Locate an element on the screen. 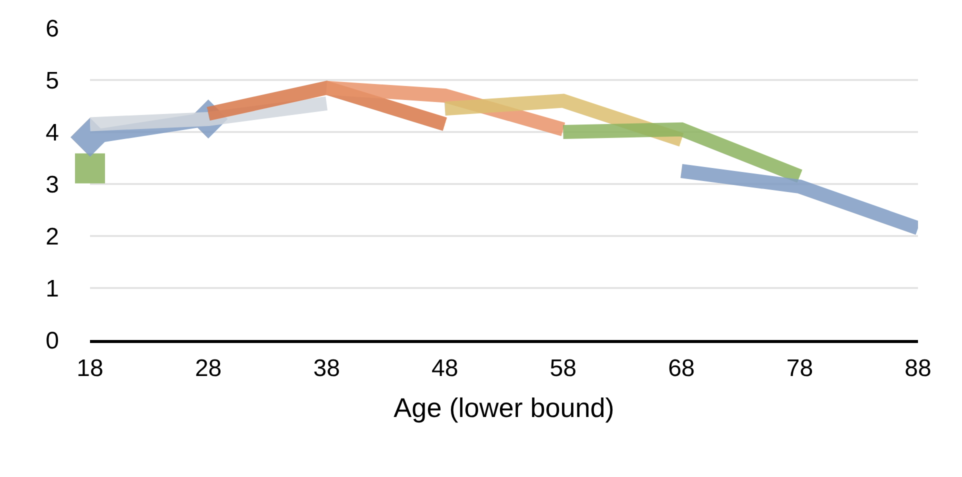 This screenshot has width=962, height=477. y-tick-label: 0 is located at coordinates (52, 340).